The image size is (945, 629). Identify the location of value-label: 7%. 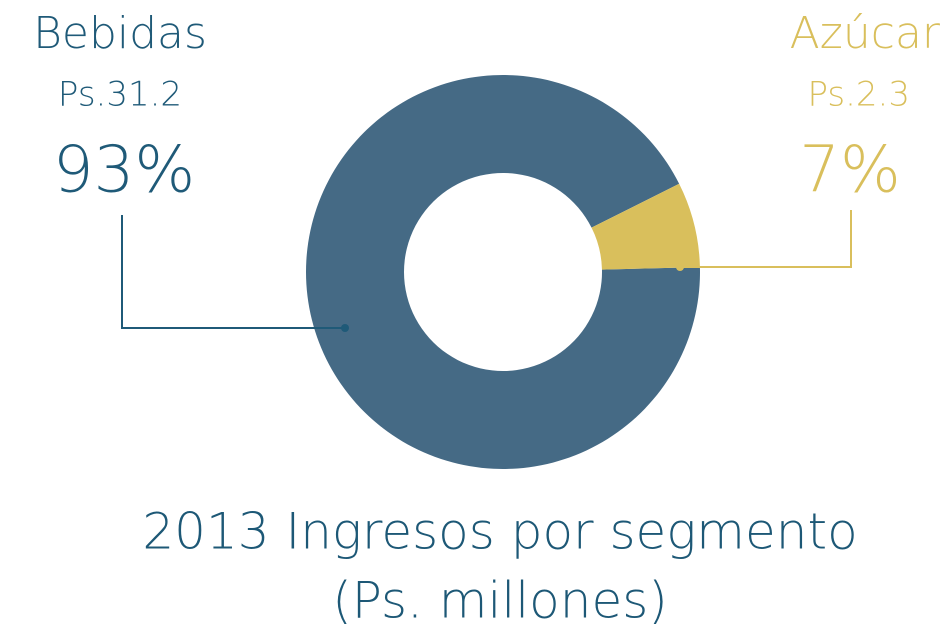
(850, 171).